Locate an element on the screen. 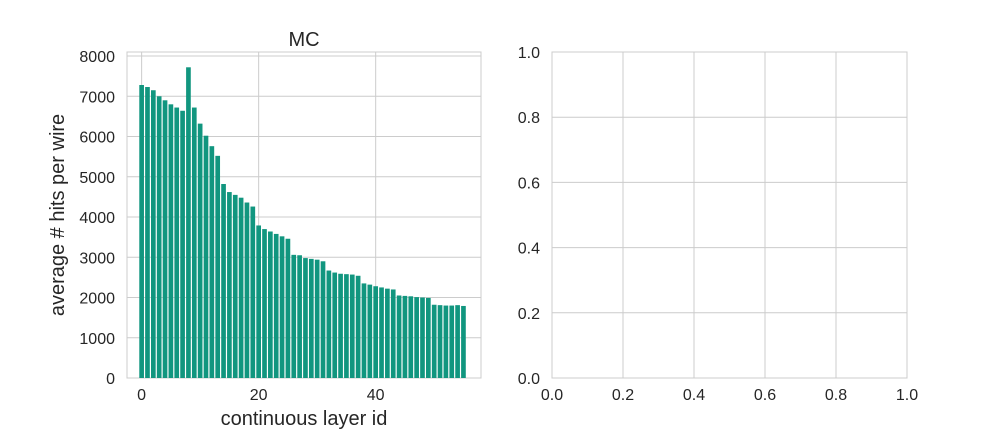 The image size is (1008, 432). y-tick-label: 8000 is located at coordinates (97, 57).